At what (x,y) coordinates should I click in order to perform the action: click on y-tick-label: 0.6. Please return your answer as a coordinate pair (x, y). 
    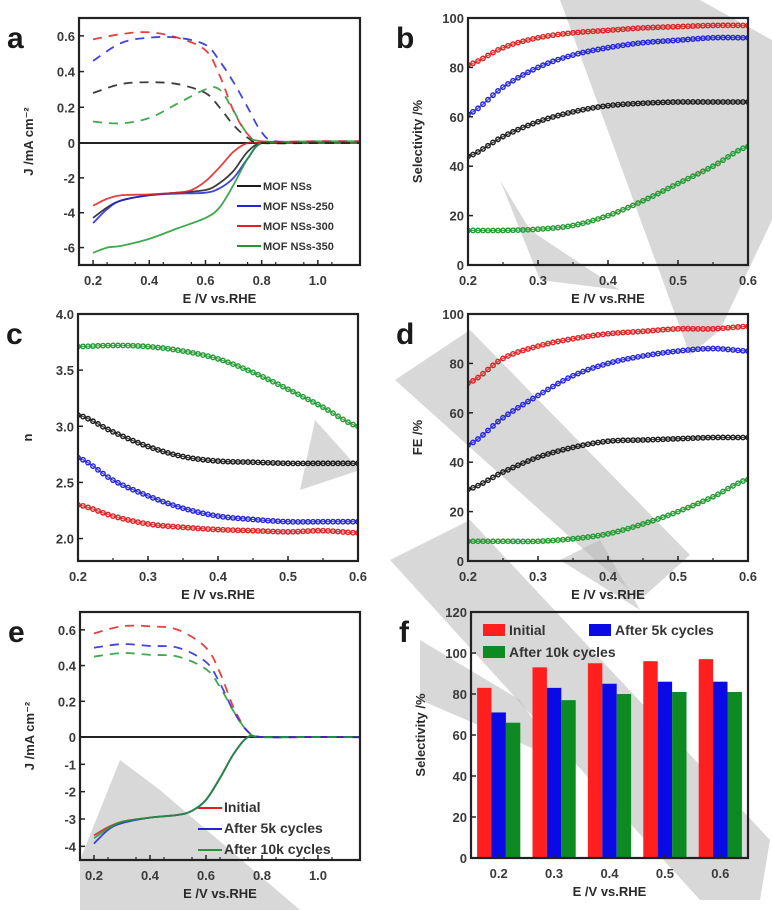
    Looking at the image, I should click on (66, 36).